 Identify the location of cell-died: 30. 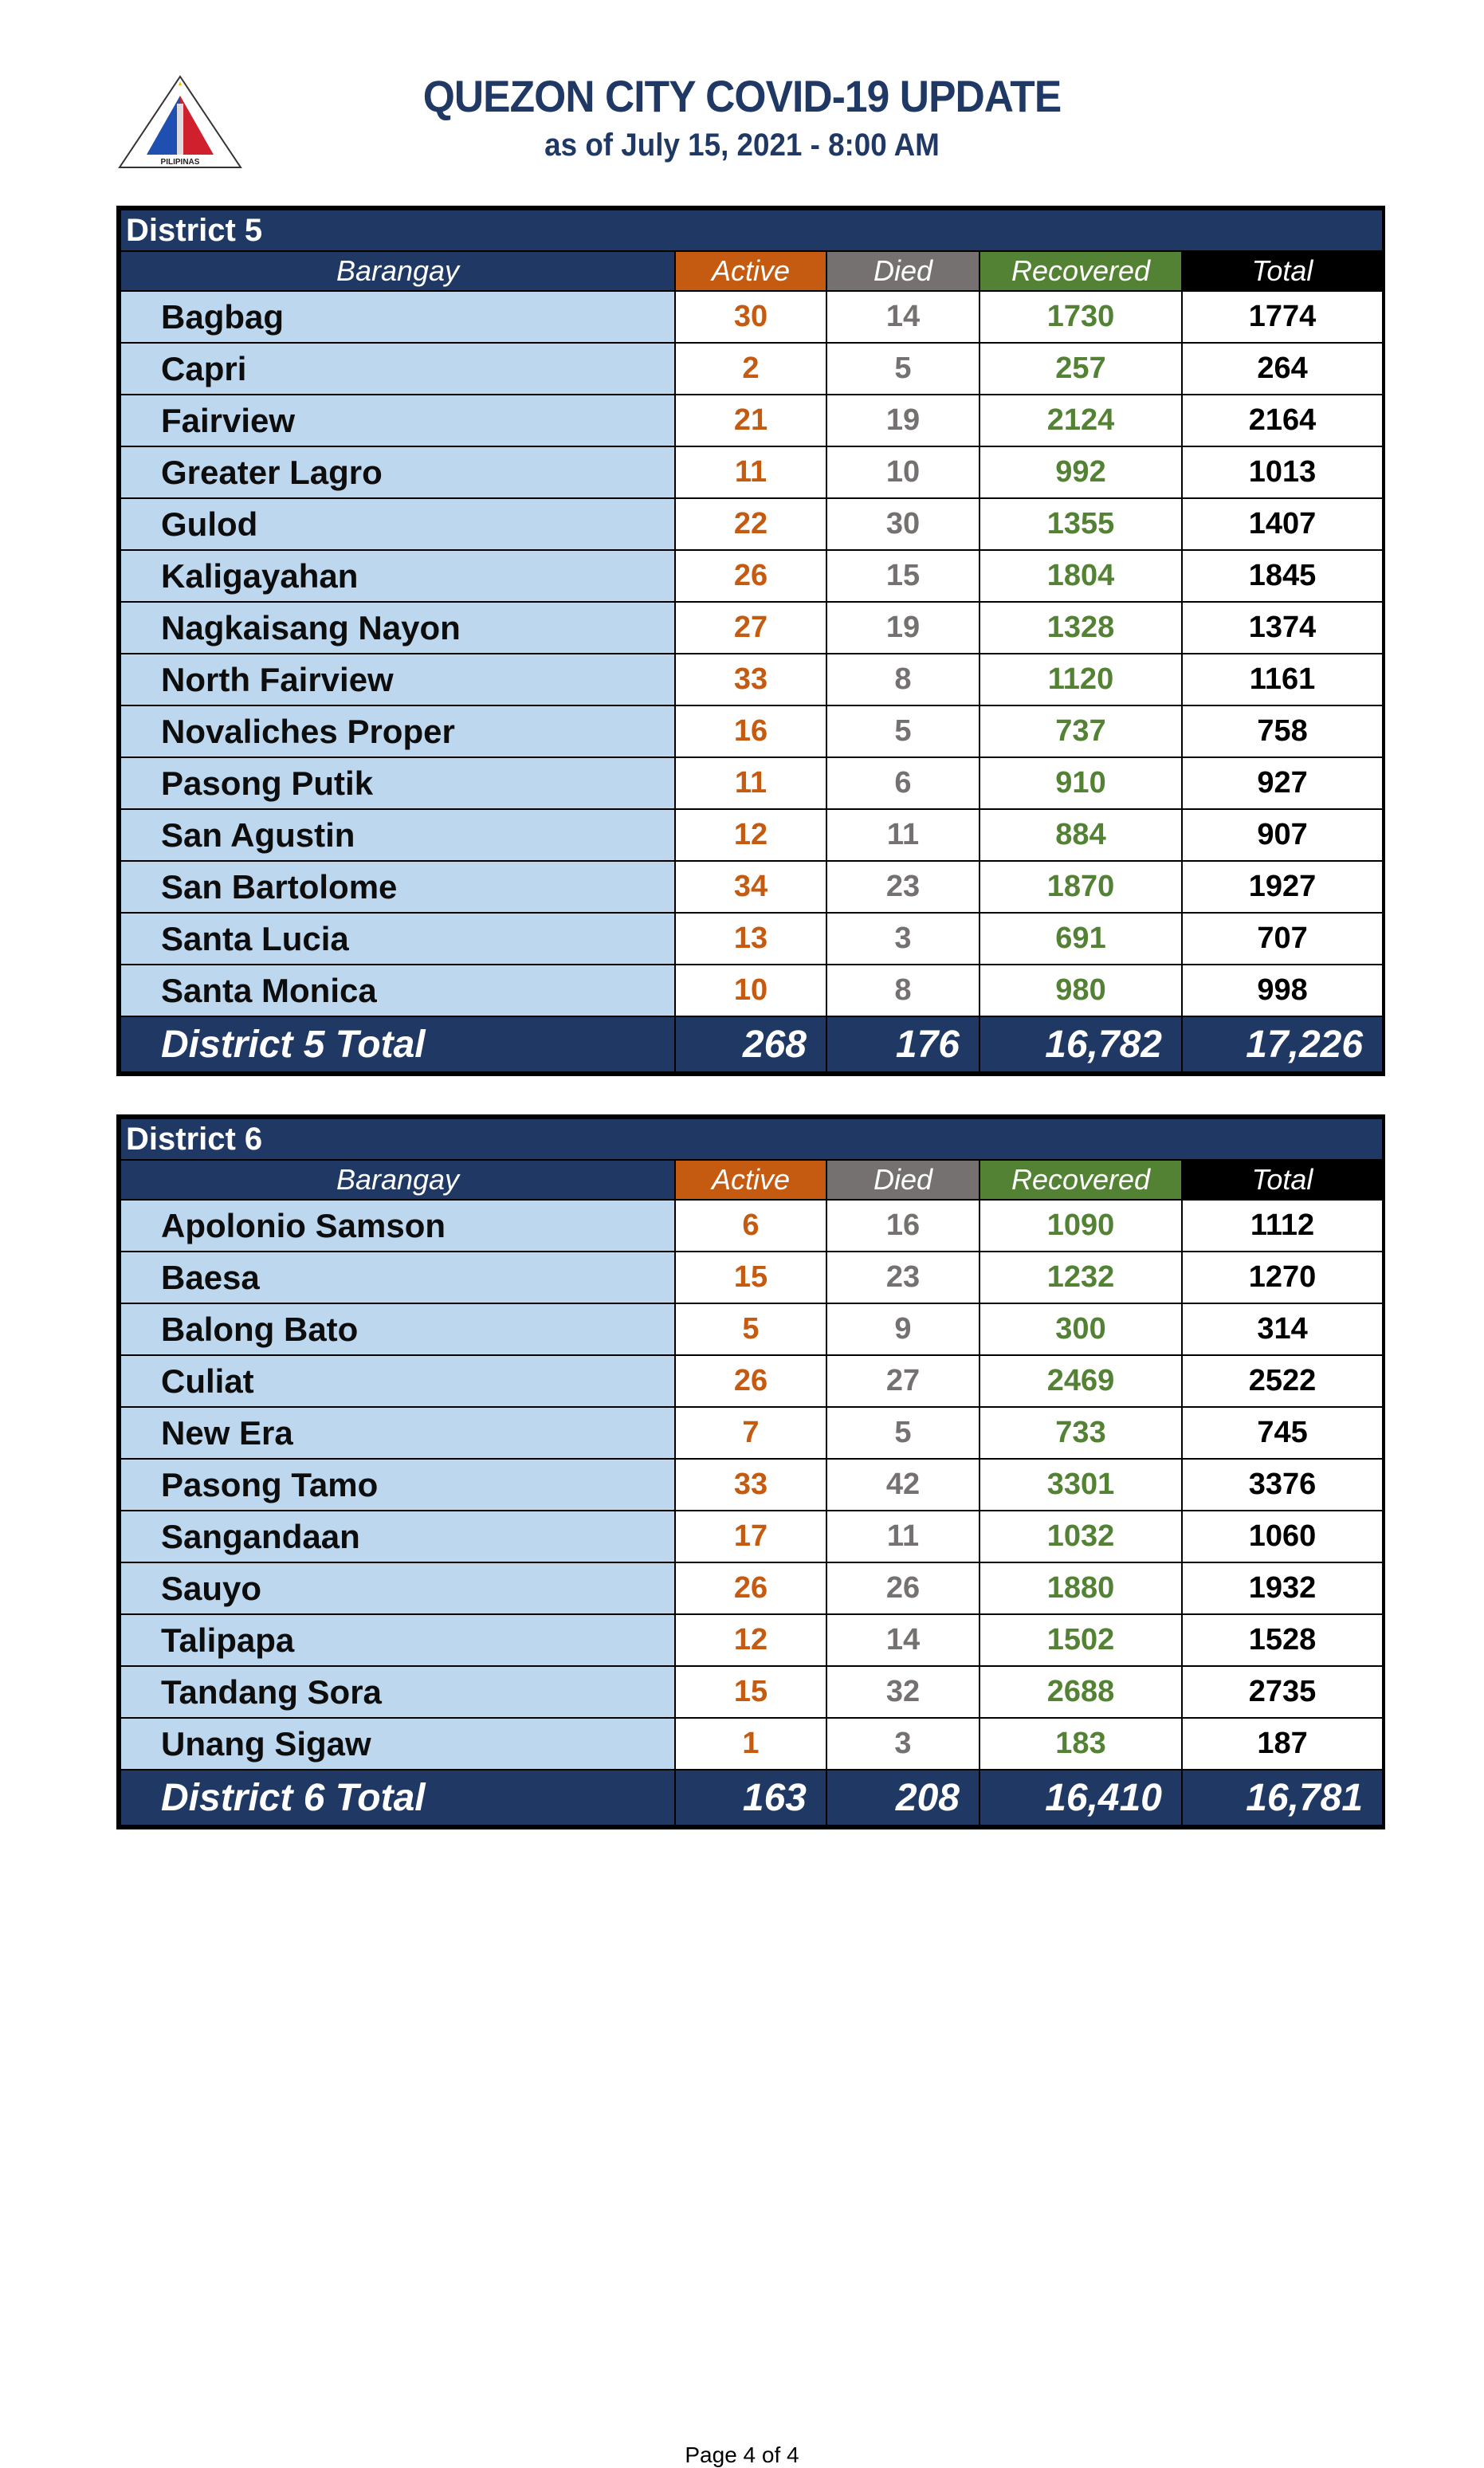
(903, 524).